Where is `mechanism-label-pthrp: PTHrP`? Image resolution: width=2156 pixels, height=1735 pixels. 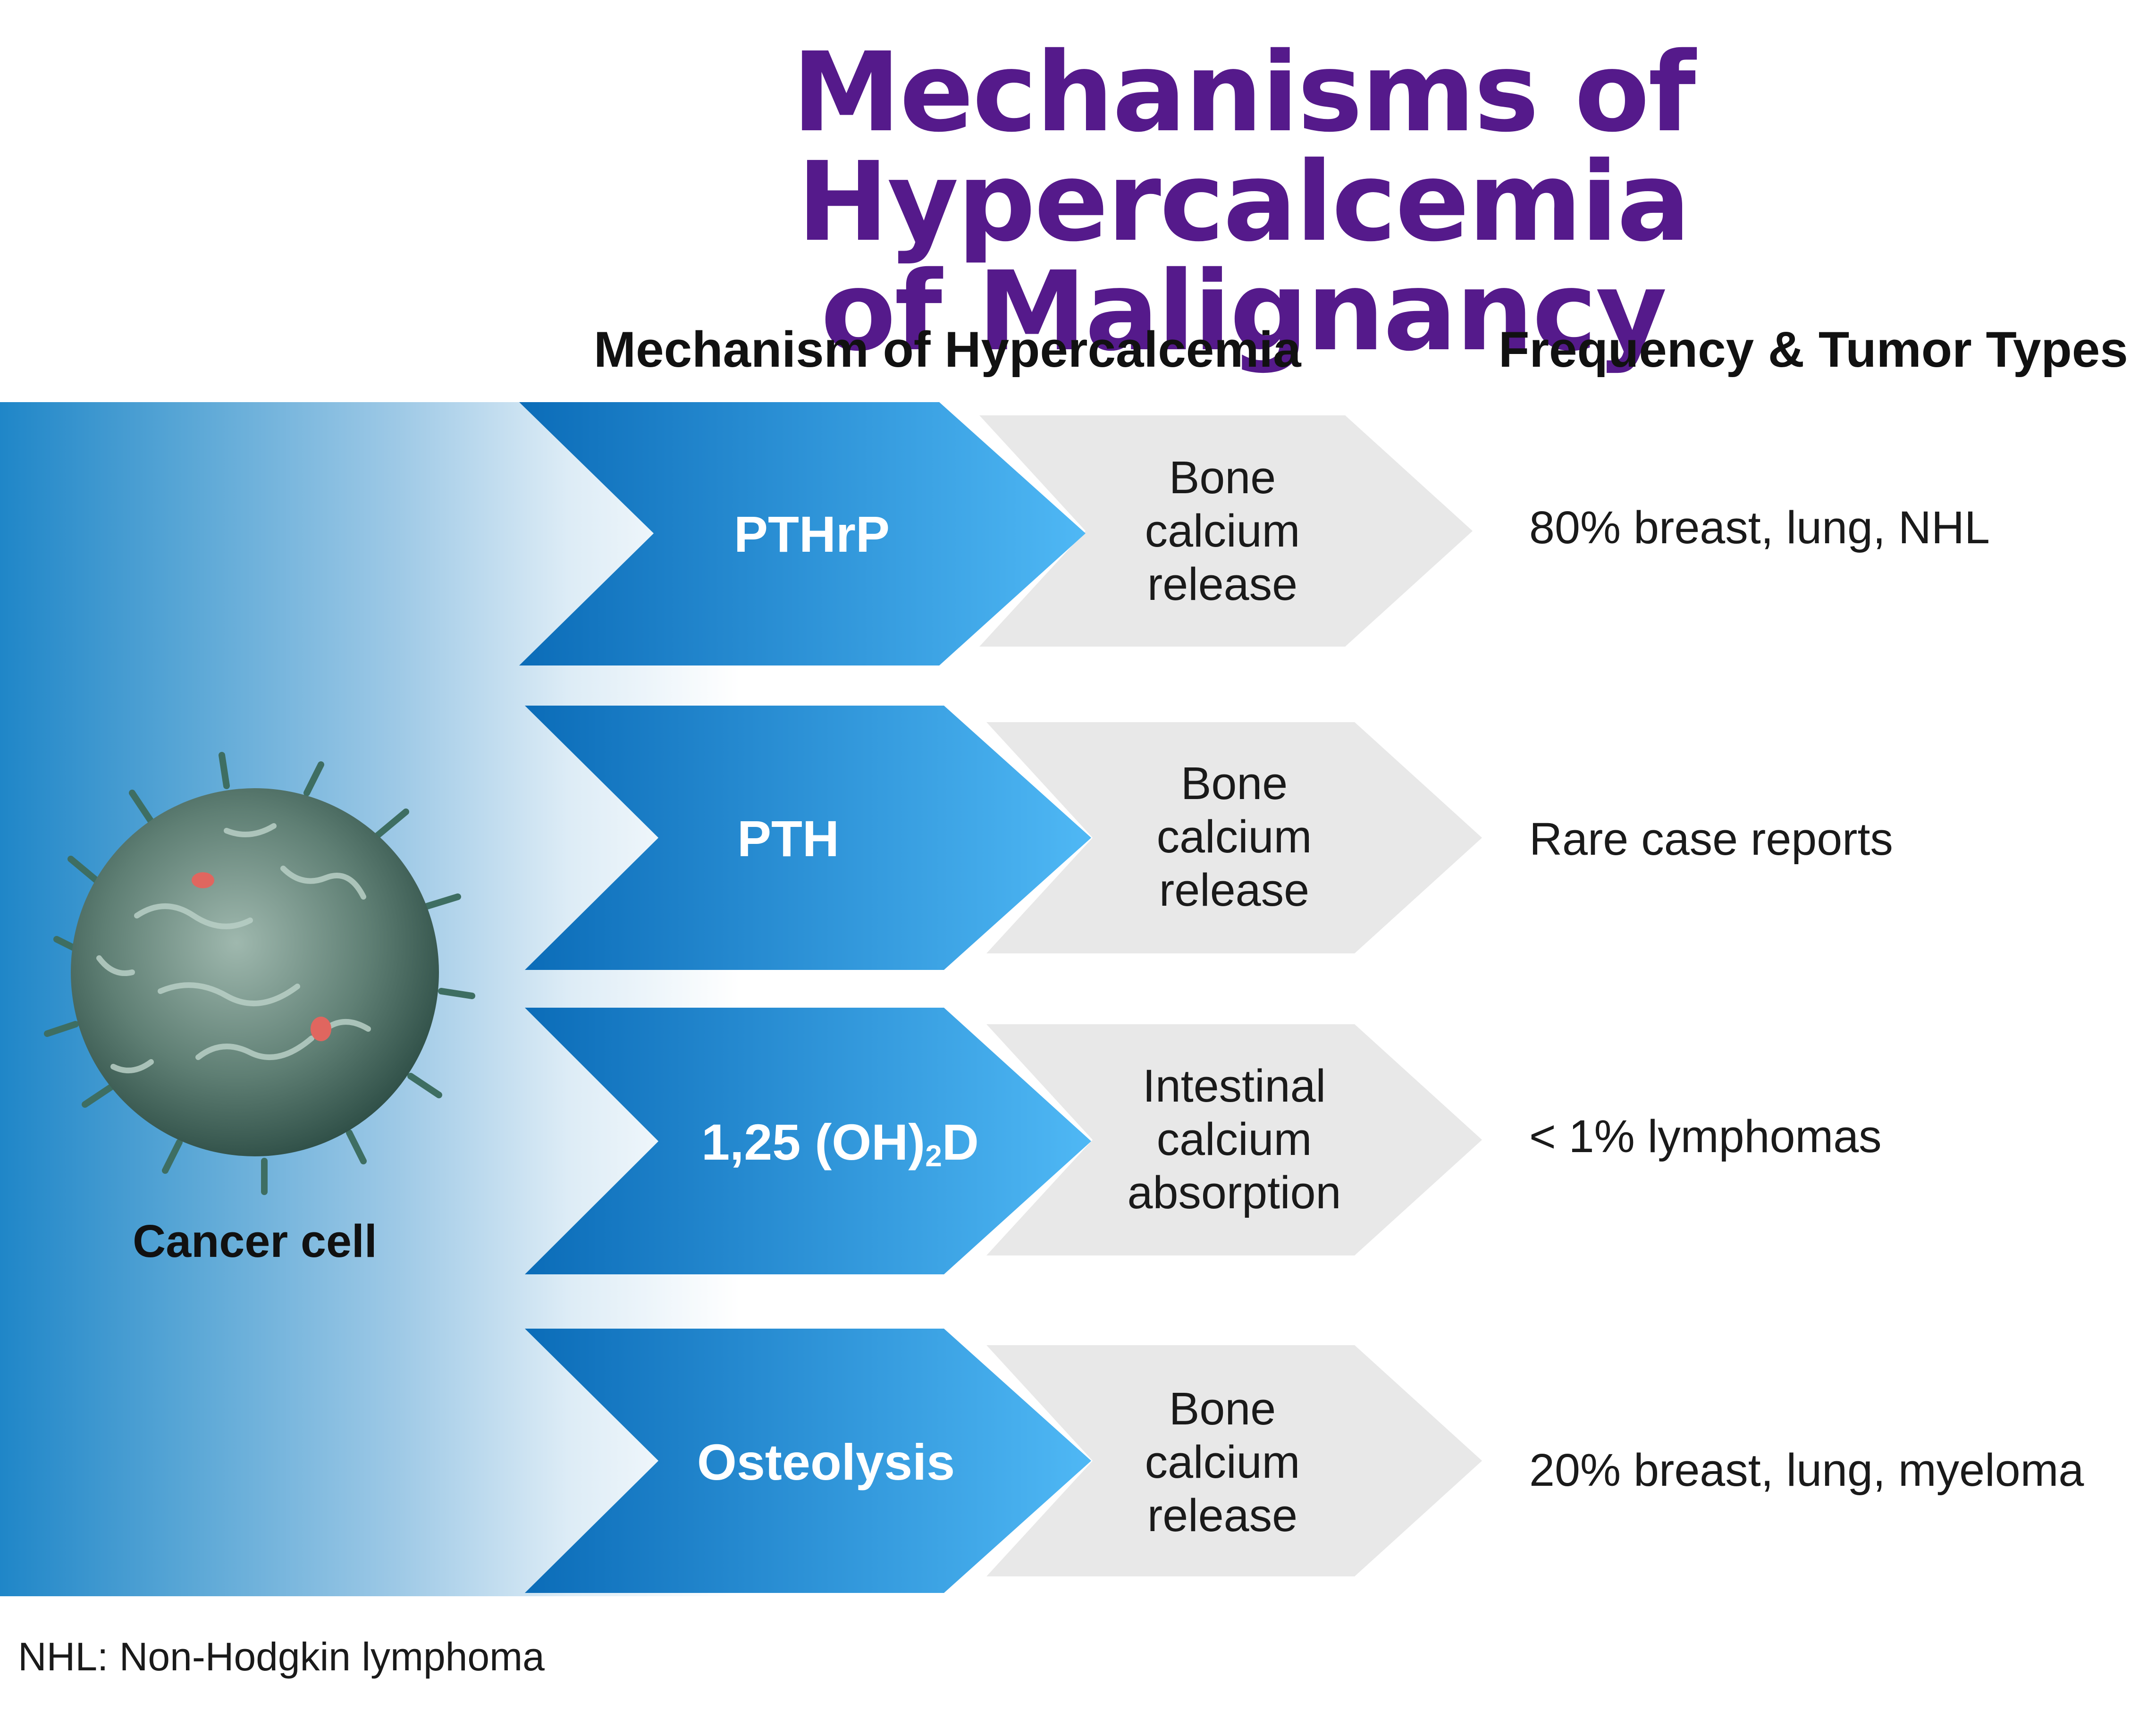 mechanism-label-pthrp: PTHrP is located at coordinates (811, 534).